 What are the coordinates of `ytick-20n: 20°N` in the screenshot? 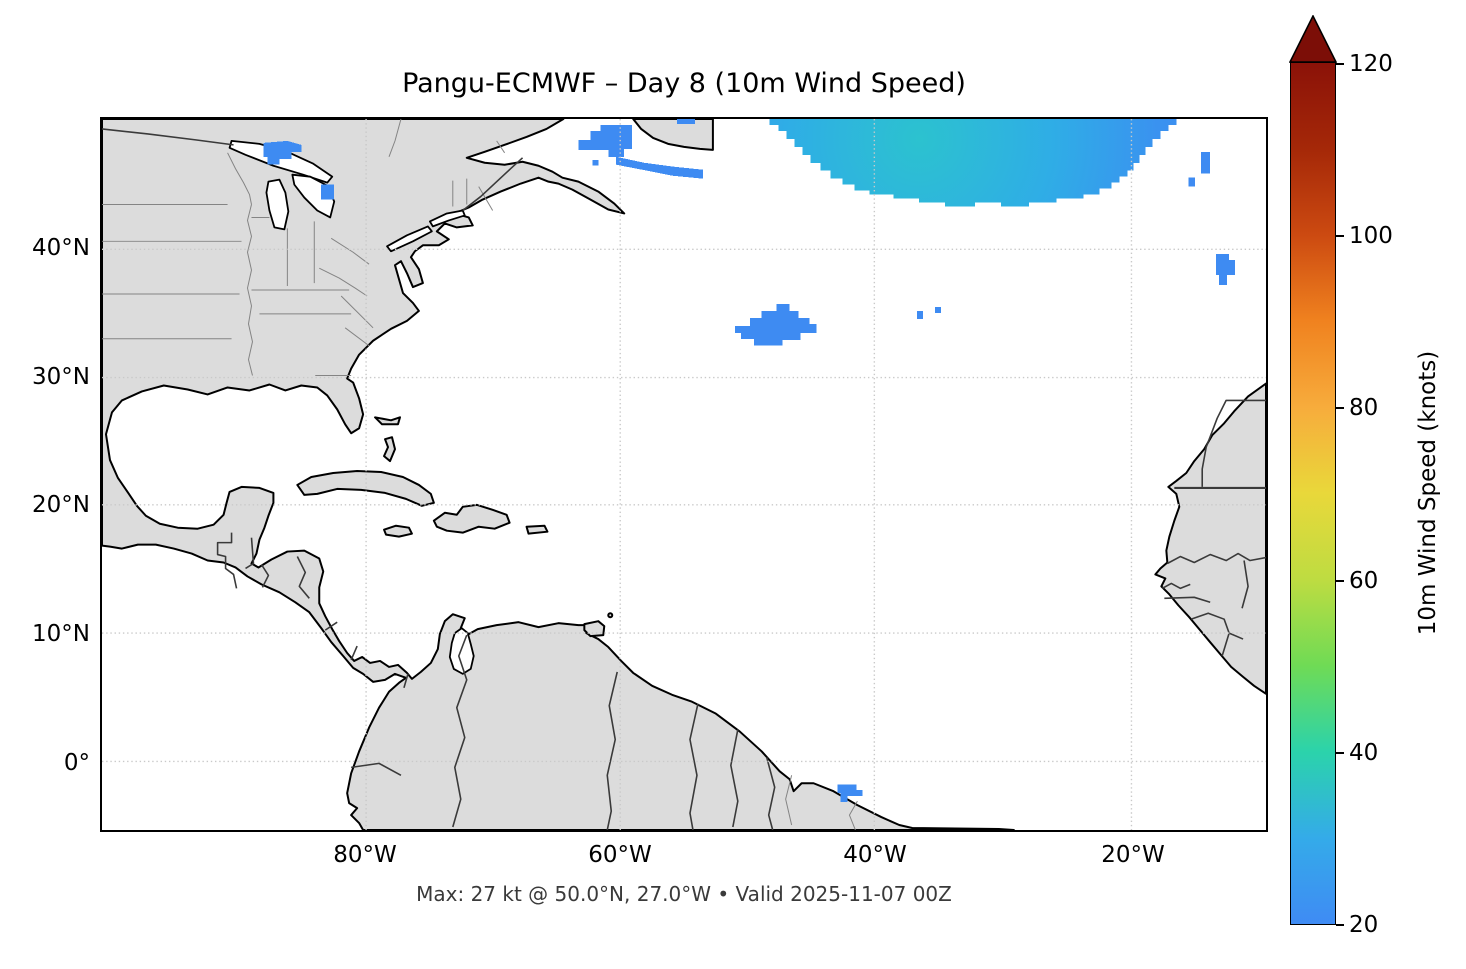 It's located at (61, 505).